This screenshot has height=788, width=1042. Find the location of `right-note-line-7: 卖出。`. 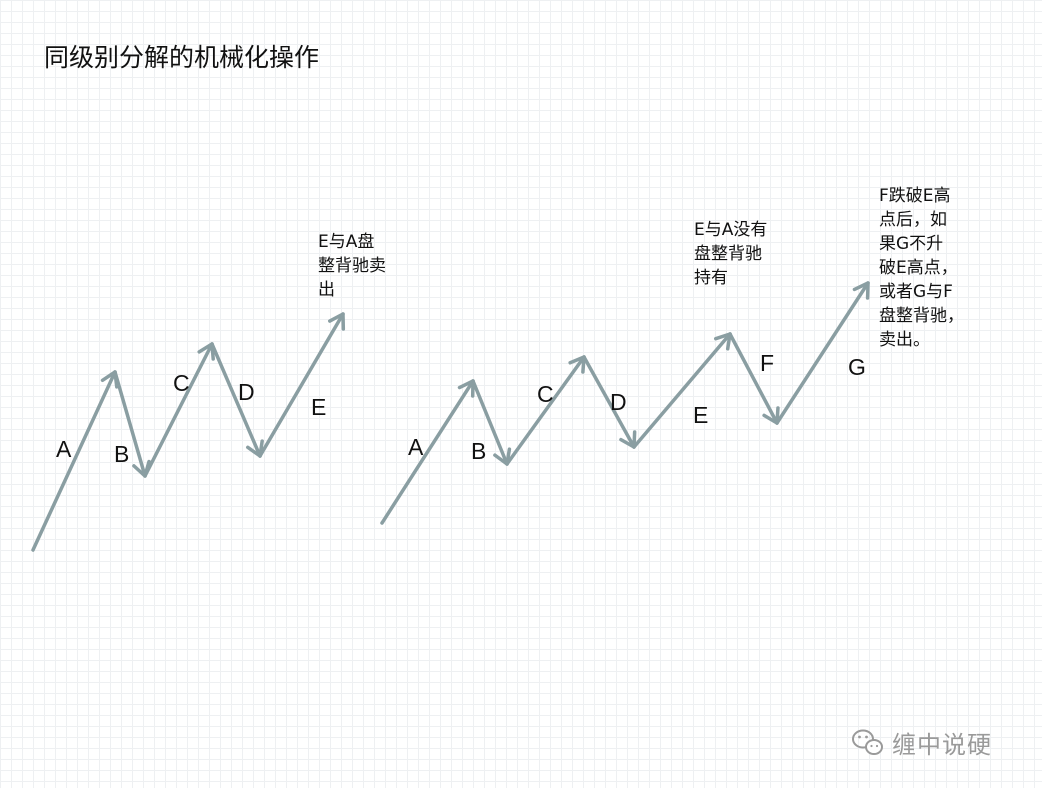

right-note-line-7: 卖出。 is located at coordinates (904, 340).